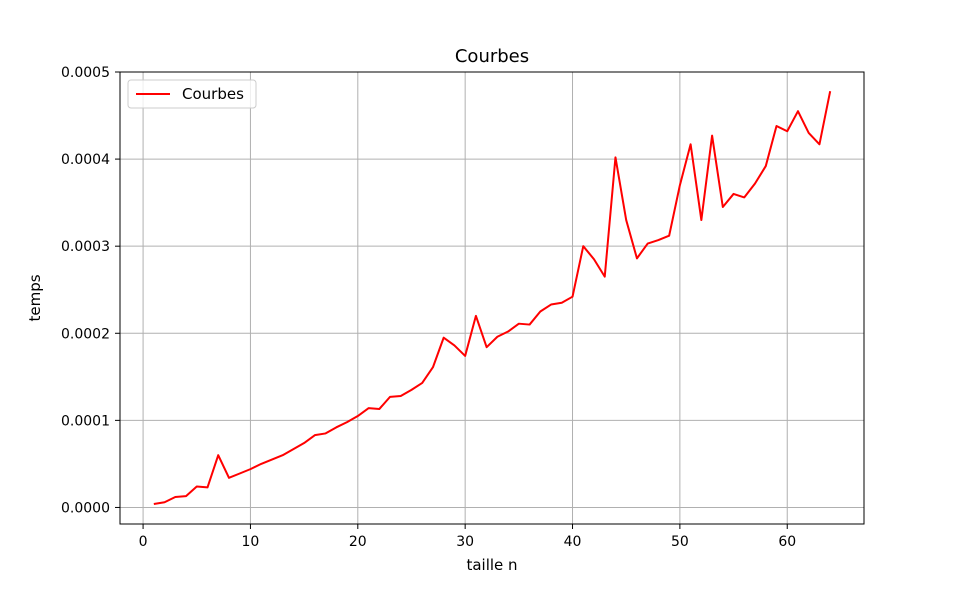 Image resolution: width=960 pixels, height=600 pixels. Describe the element at coordinates (143, 542) in the screenshot. I see `x-tick-label: 0` at that location.